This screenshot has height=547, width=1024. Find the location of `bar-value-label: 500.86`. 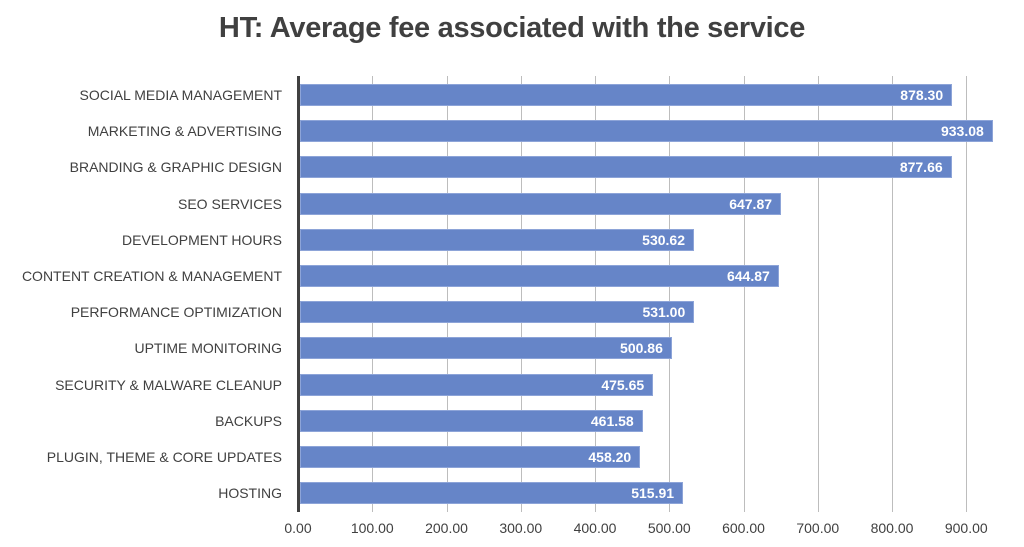

bar-value-label: 500.86 is located at coordinates (641, 348).